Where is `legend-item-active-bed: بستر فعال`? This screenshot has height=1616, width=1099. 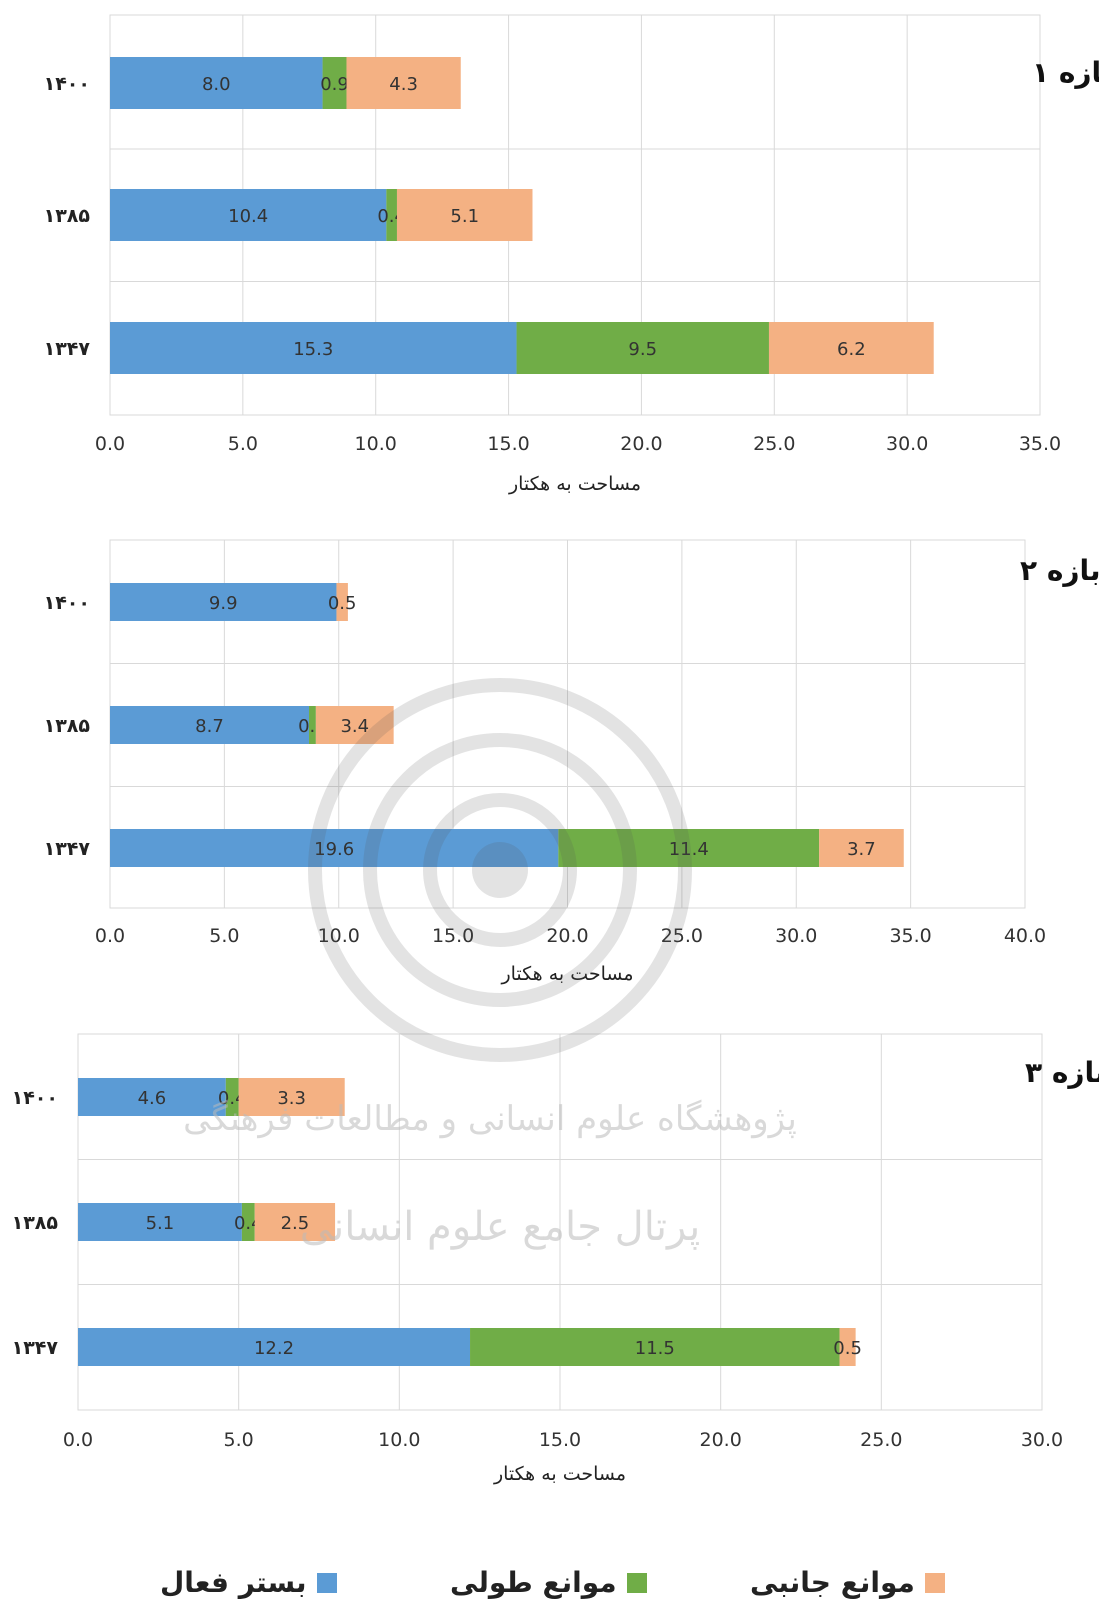
legend-item-active-bed: بستر فعال is located at coordinates (248, 1582).